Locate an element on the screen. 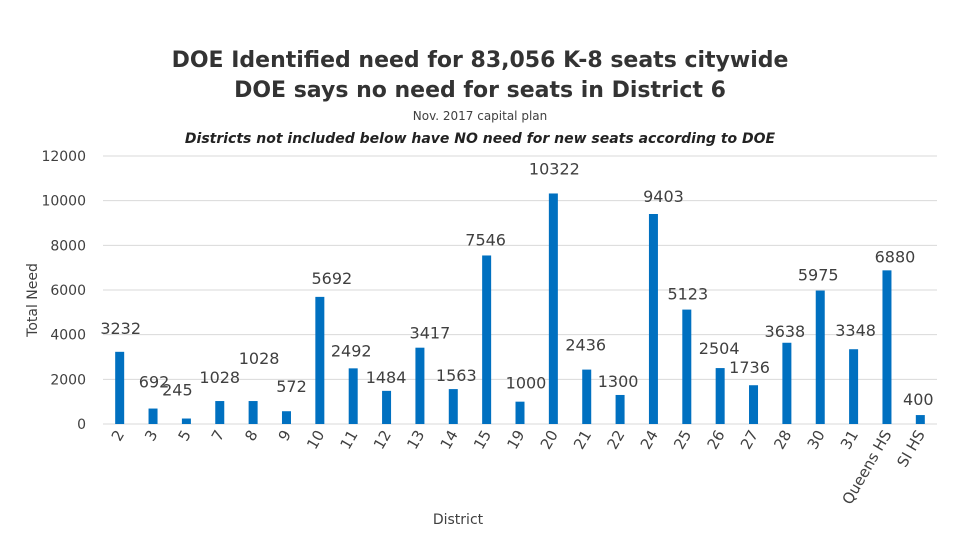 The image size is (960, 540). y-tick-label: 6000 is located at coordinates (68, 291).